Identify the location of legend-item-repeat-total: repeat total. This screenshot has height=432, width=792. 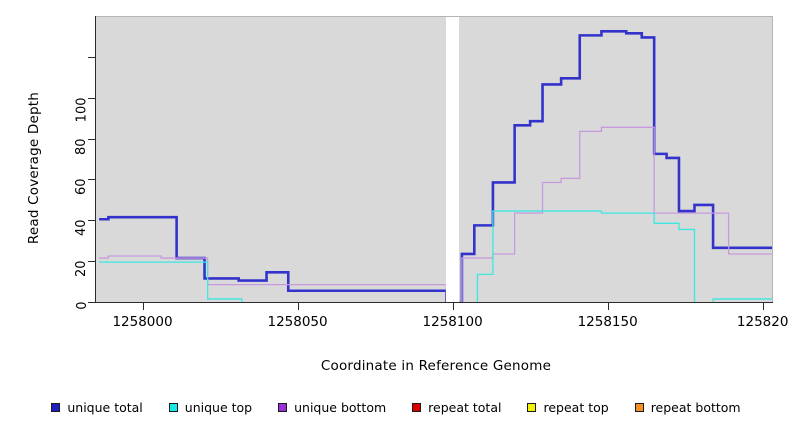
(456, 407).